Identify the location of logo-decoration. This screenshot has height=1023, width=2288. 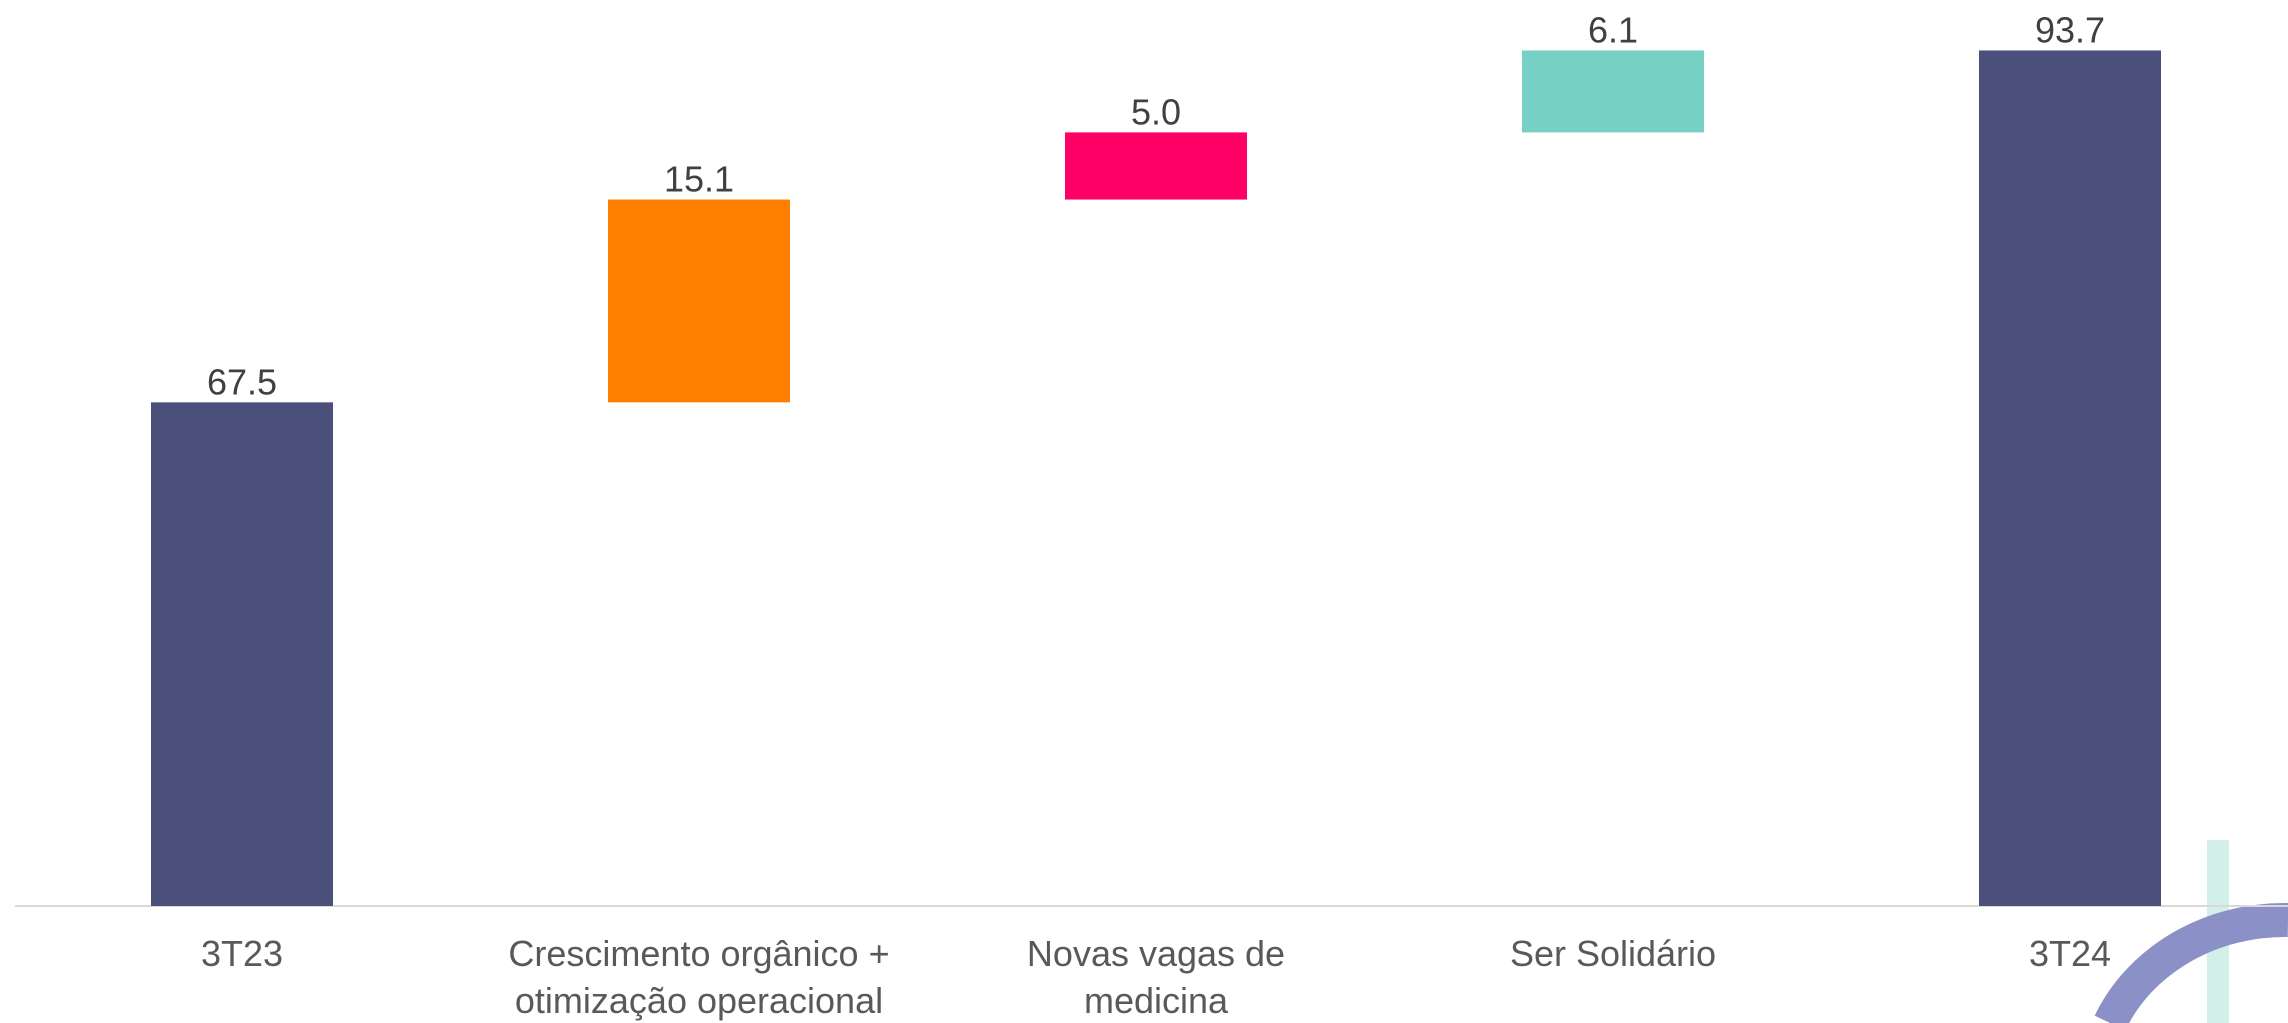
(2191, 931).